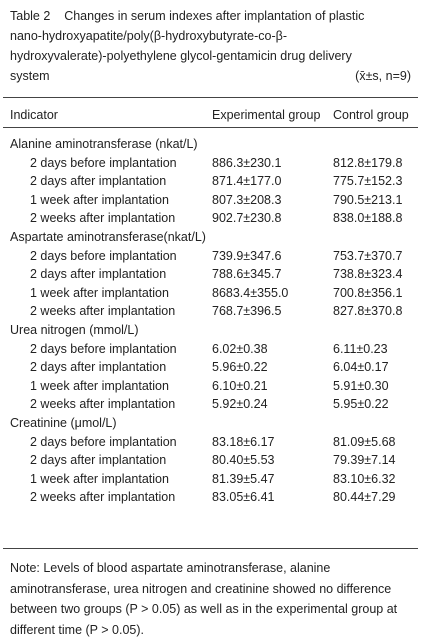 The width and height of the screenshot is (425, 637). Describe the element at coordinates (104, 144) in the screenshot. I see `group-label: Alanine aminotransferase (nkat/L)` at that location.